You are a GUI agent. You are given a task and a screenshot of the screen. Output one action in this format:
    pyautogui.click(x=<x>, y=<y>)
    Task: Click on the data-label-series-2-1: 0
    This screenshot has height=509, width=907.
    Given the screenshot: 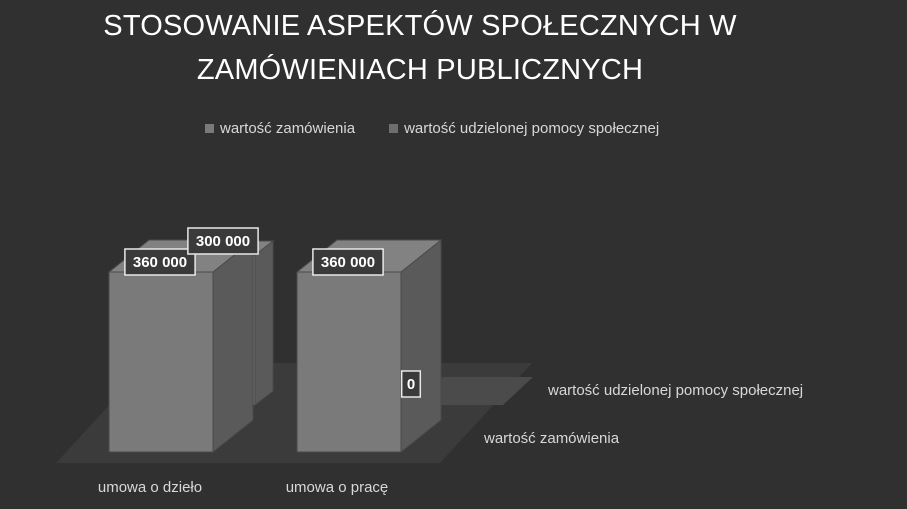 What is the action you would take?
    pyautogui.click(x=411, y=384)
    